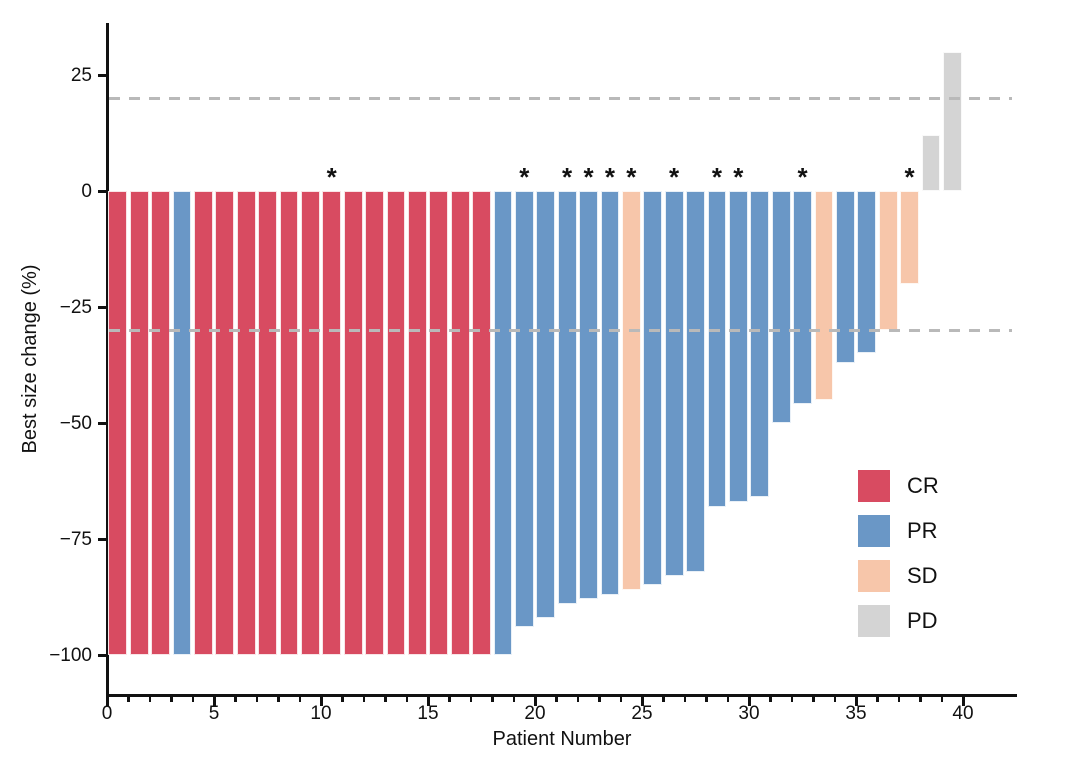 Image resolution: width=1080 pixels, height=763 pixels. Describe the element at coordinates (561, 695) in the screenshot. I see `x-axis-line` at that location.